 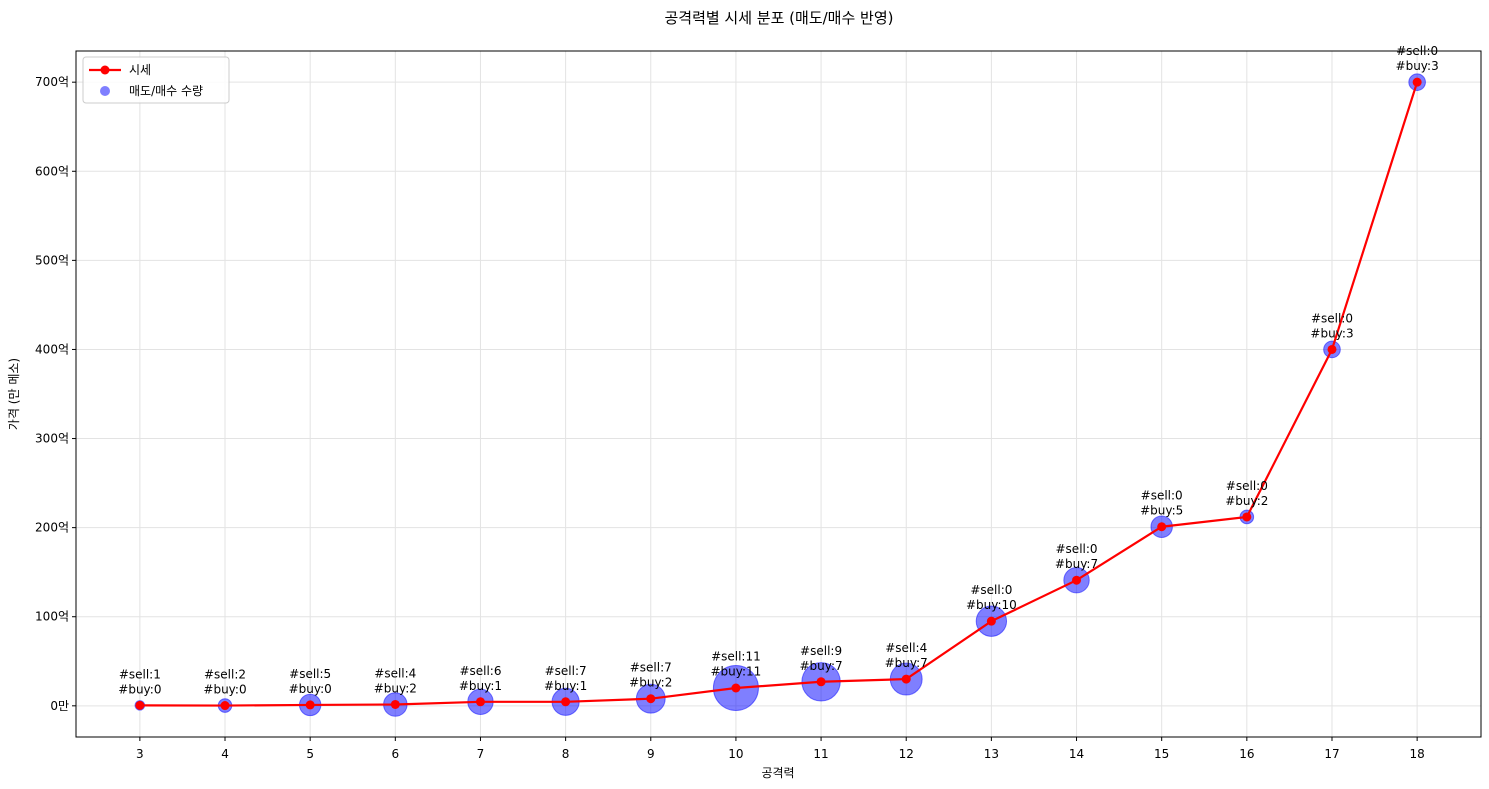 What do you see at coordinates (650, 675) in the screenshot?
I see `point-annotation: #sell:7 #buy:2` at bounding box center [650, 675].